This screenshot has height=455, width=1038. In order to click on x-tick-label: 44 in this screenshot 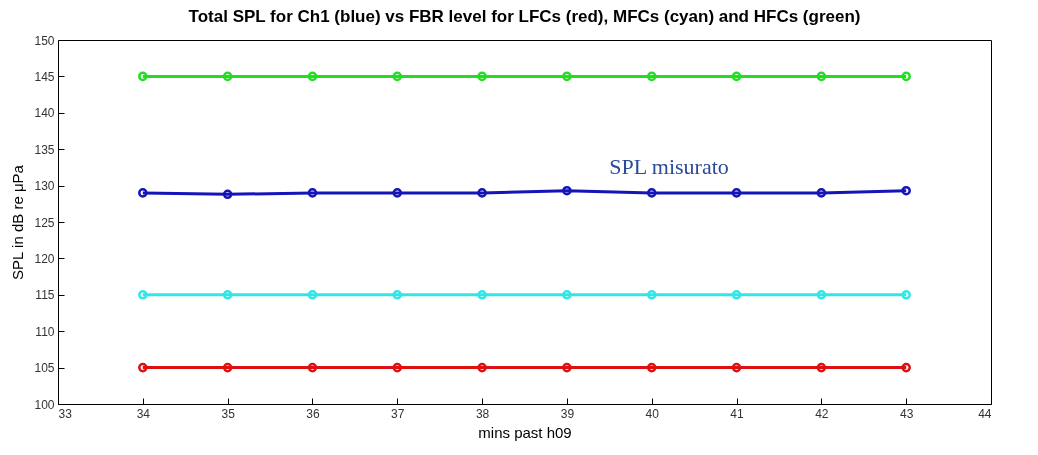, I will do `click(985, 413)`.